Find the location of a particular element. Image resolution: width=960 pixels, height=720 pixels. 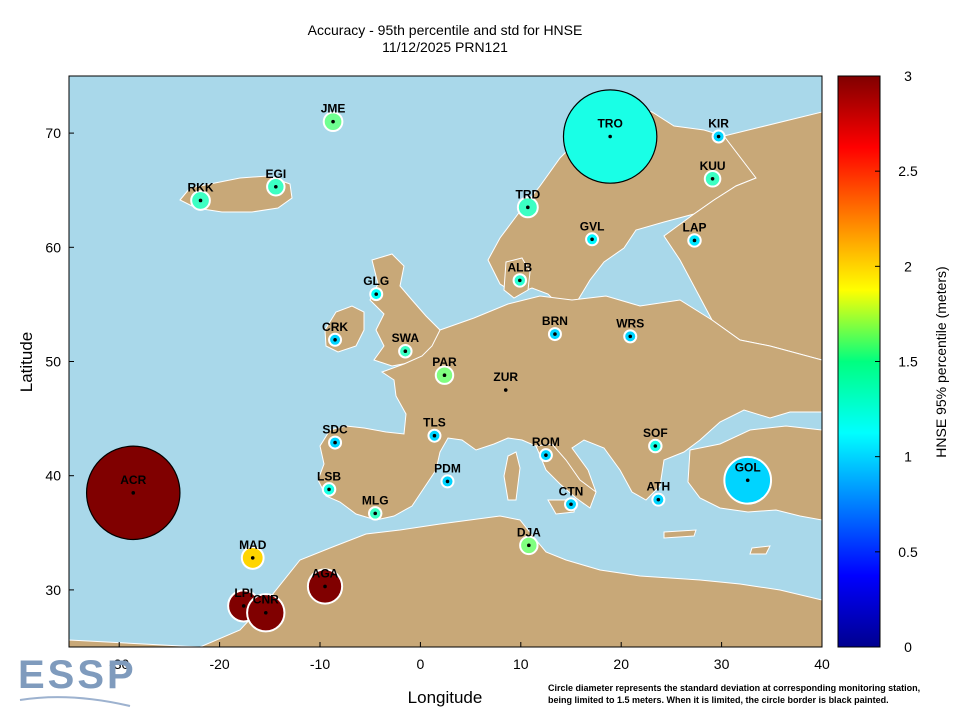

station-label: PAR is located at coordinates (444, 362).